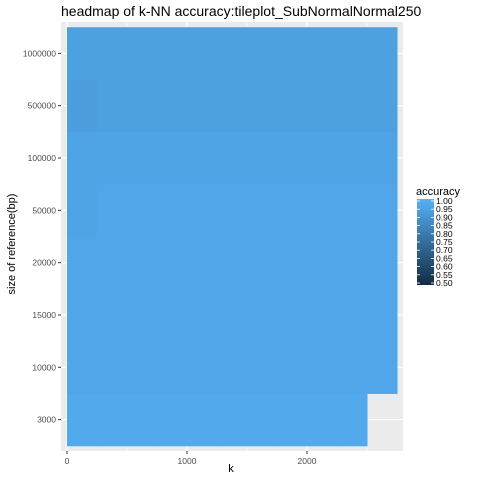 The height and width of the screenshot is (480, 480). What do you see at coordinates (42, 158) in the screenshot?
I see `y-tick-label: 100000` at bounding box center [42, 158].